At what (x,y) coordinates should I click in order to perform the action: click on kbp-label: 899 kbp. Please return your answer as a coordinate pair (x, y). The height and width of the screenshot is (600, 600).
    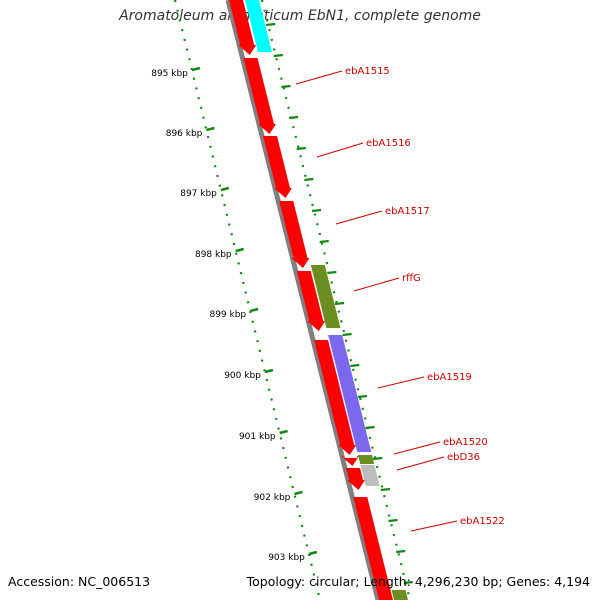
    Looking at the image, I should click on (227, 315).